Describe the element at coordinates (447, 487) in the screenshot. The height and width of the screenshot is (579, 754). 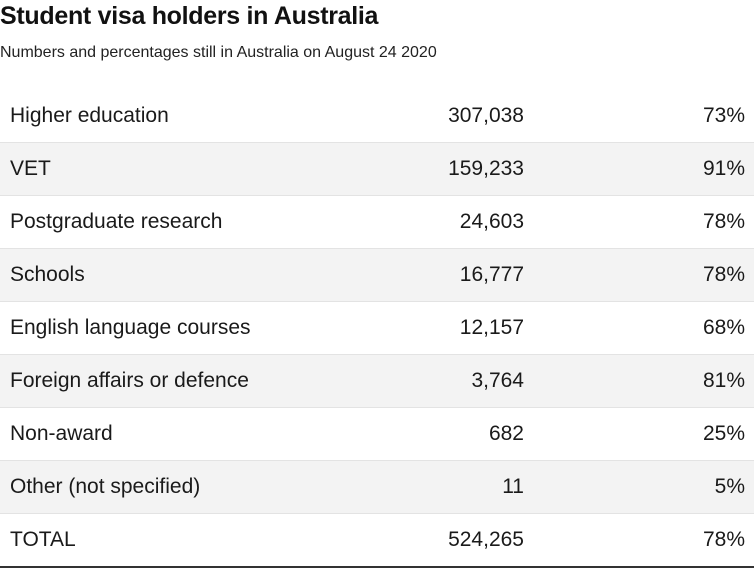
I see `row-number: 11` at that location.